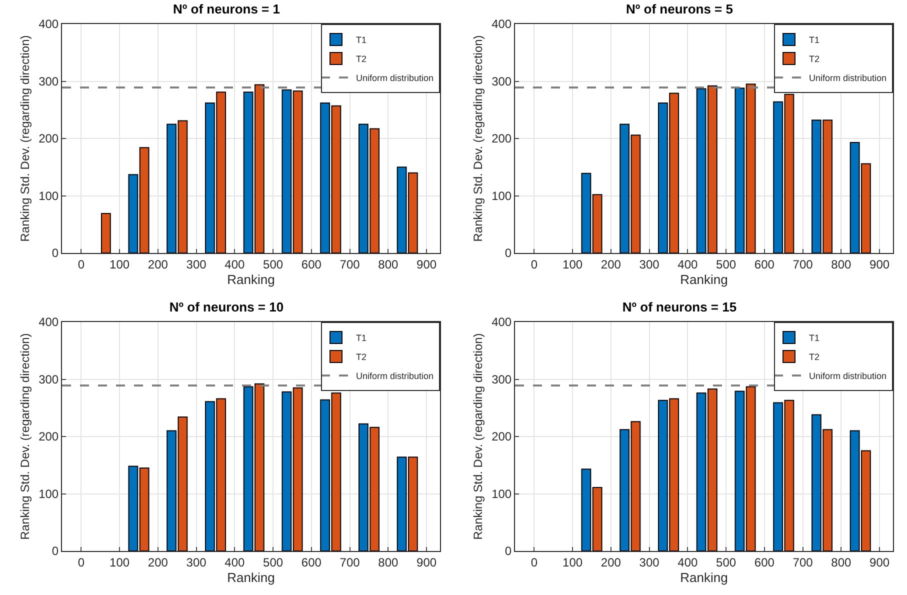  Describe the element at coordinates (679, 9) in the screenshot. I see `chart-title: Nº of neurons = 5` at that location.